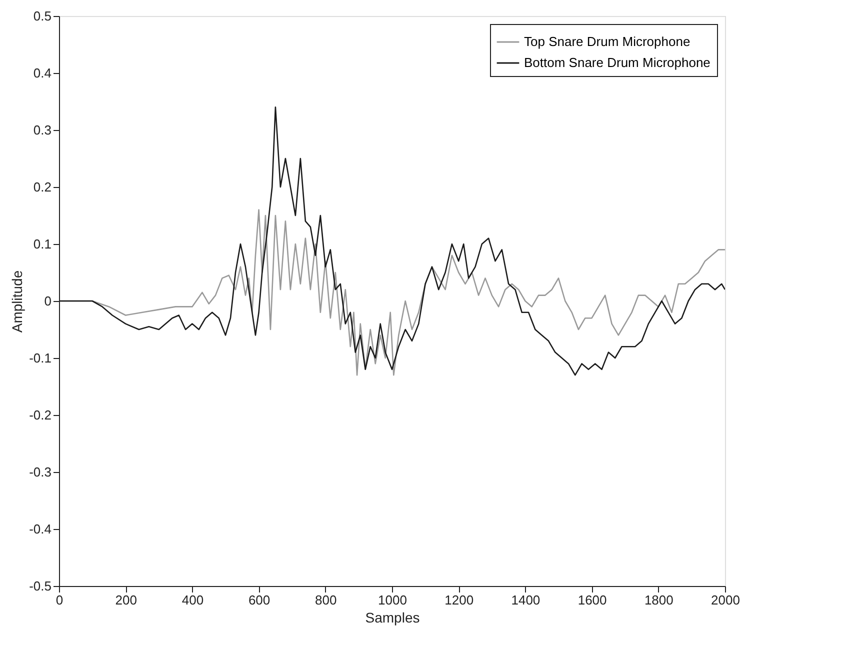 The image size is (854, 668). Describe the element at coordinates (40, 415) in the screenshot. I see `y-tick-label: -0.2` at that location.